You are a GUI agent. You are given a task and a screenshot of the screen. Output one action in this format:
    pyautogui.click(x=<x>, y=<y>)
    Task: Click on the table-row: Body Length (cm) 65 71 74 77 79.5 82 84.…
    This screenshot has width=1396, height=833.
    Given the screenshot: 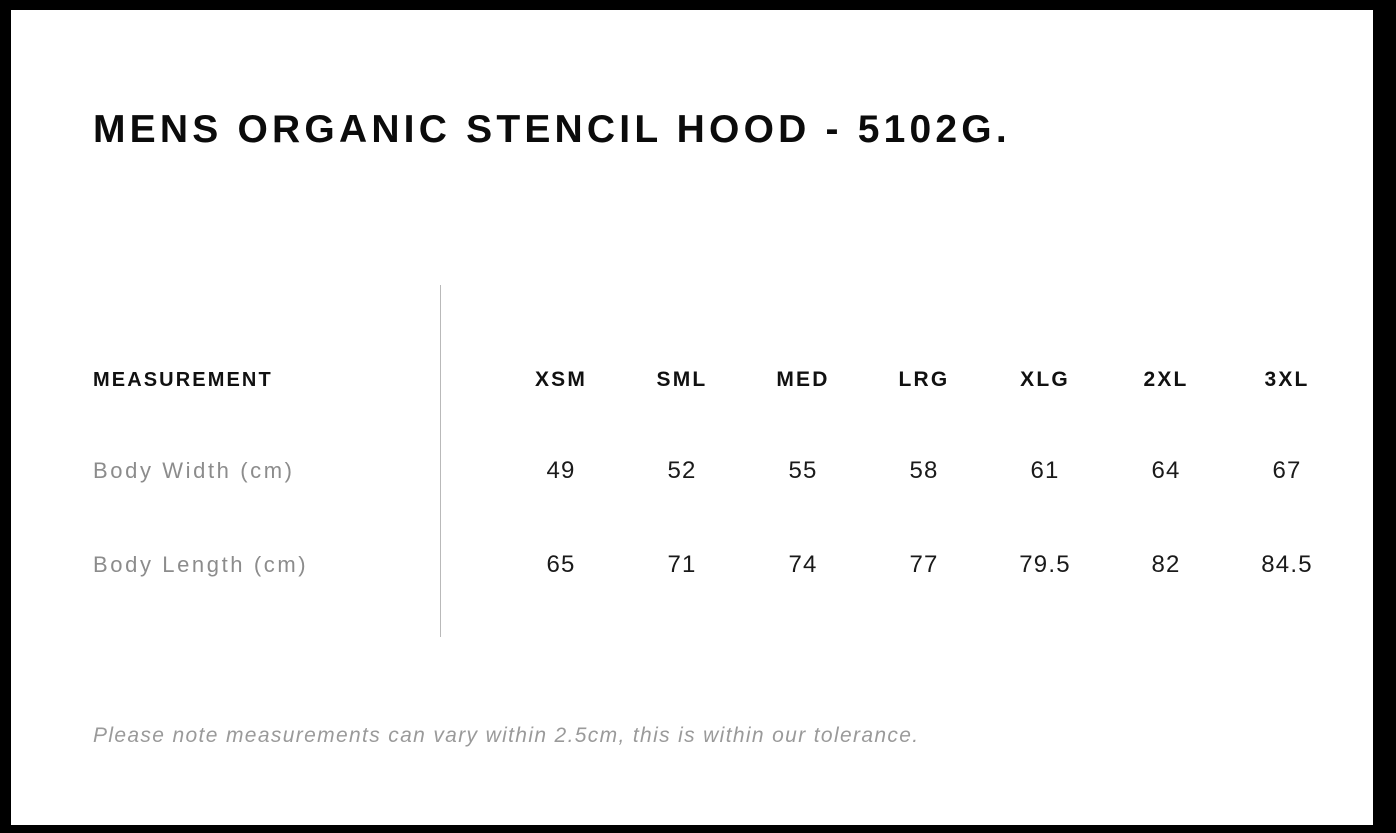 What is the action you would take?
    pyautogui.click(x=692, y=565)
    